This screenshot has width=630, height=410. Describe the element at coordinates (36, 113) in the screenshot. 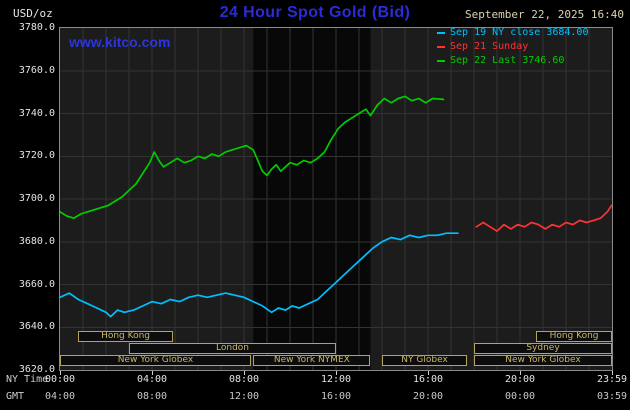

I see `y-axis-tick-label: 3740.0` at that location.